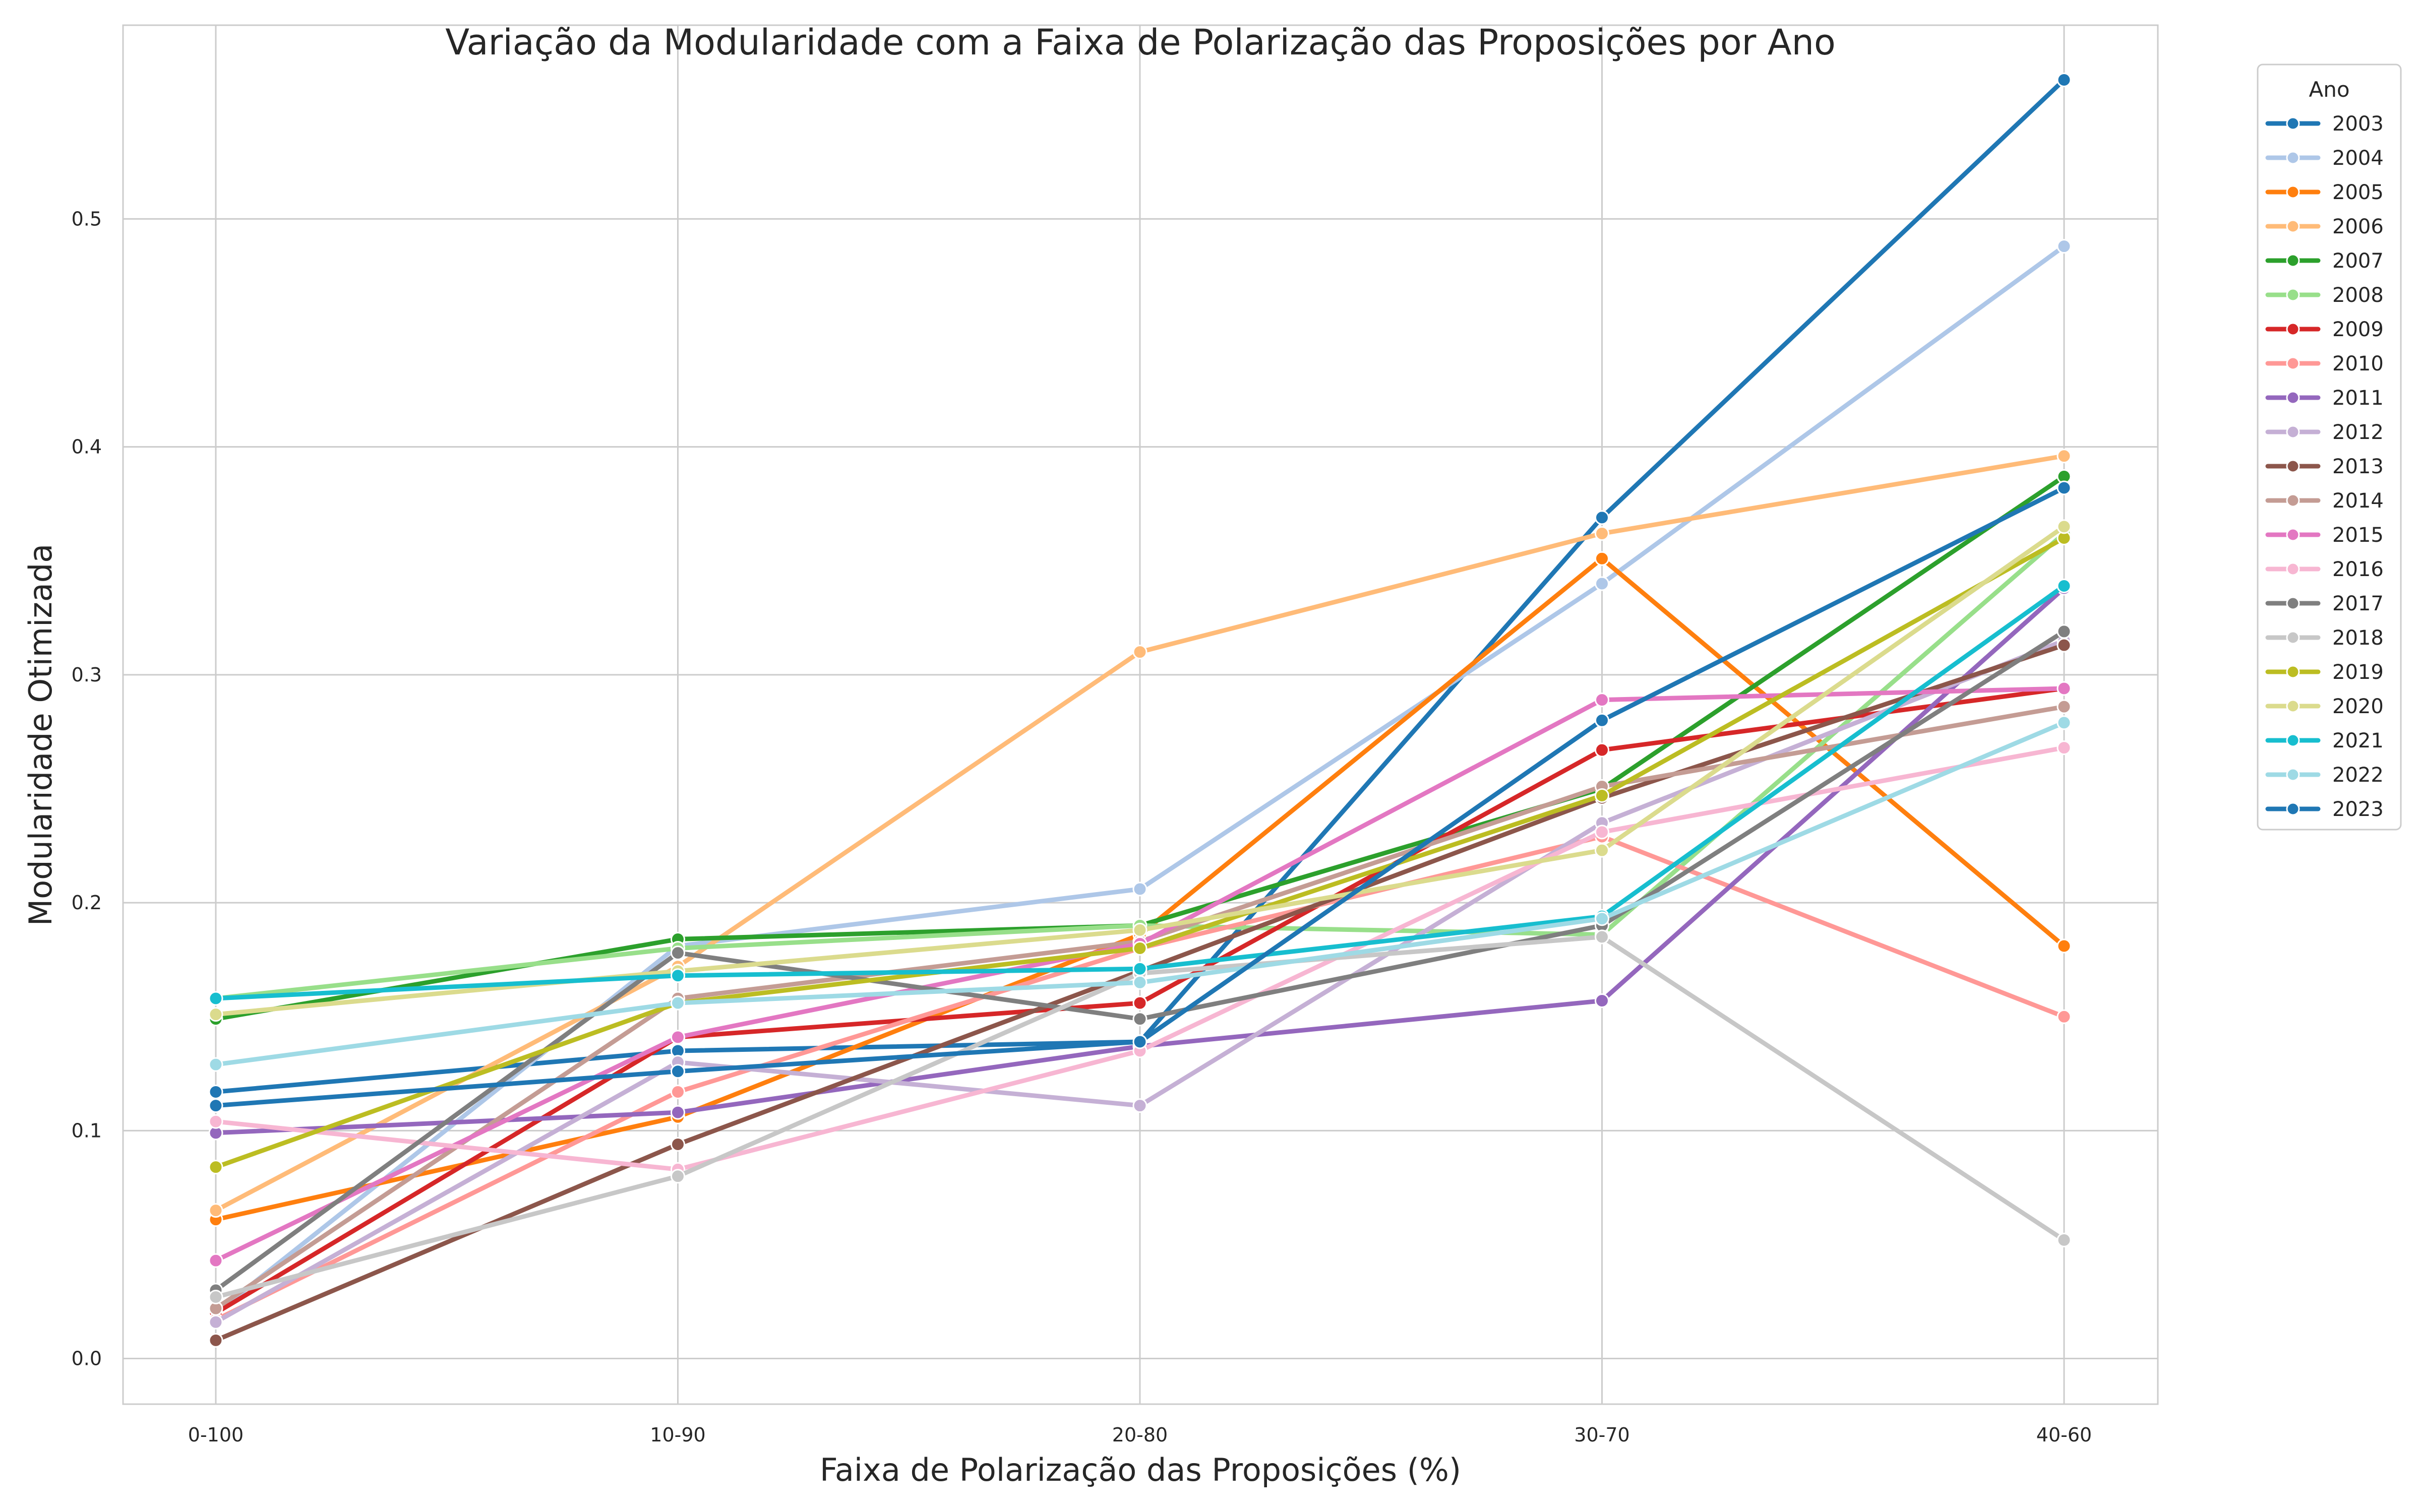 This screenshot has width=2420, height=1512. Describe the element at coordinates (40, 735) in the screenshot. I see `y-axis-title: Modularidade Otimizada` at that location.